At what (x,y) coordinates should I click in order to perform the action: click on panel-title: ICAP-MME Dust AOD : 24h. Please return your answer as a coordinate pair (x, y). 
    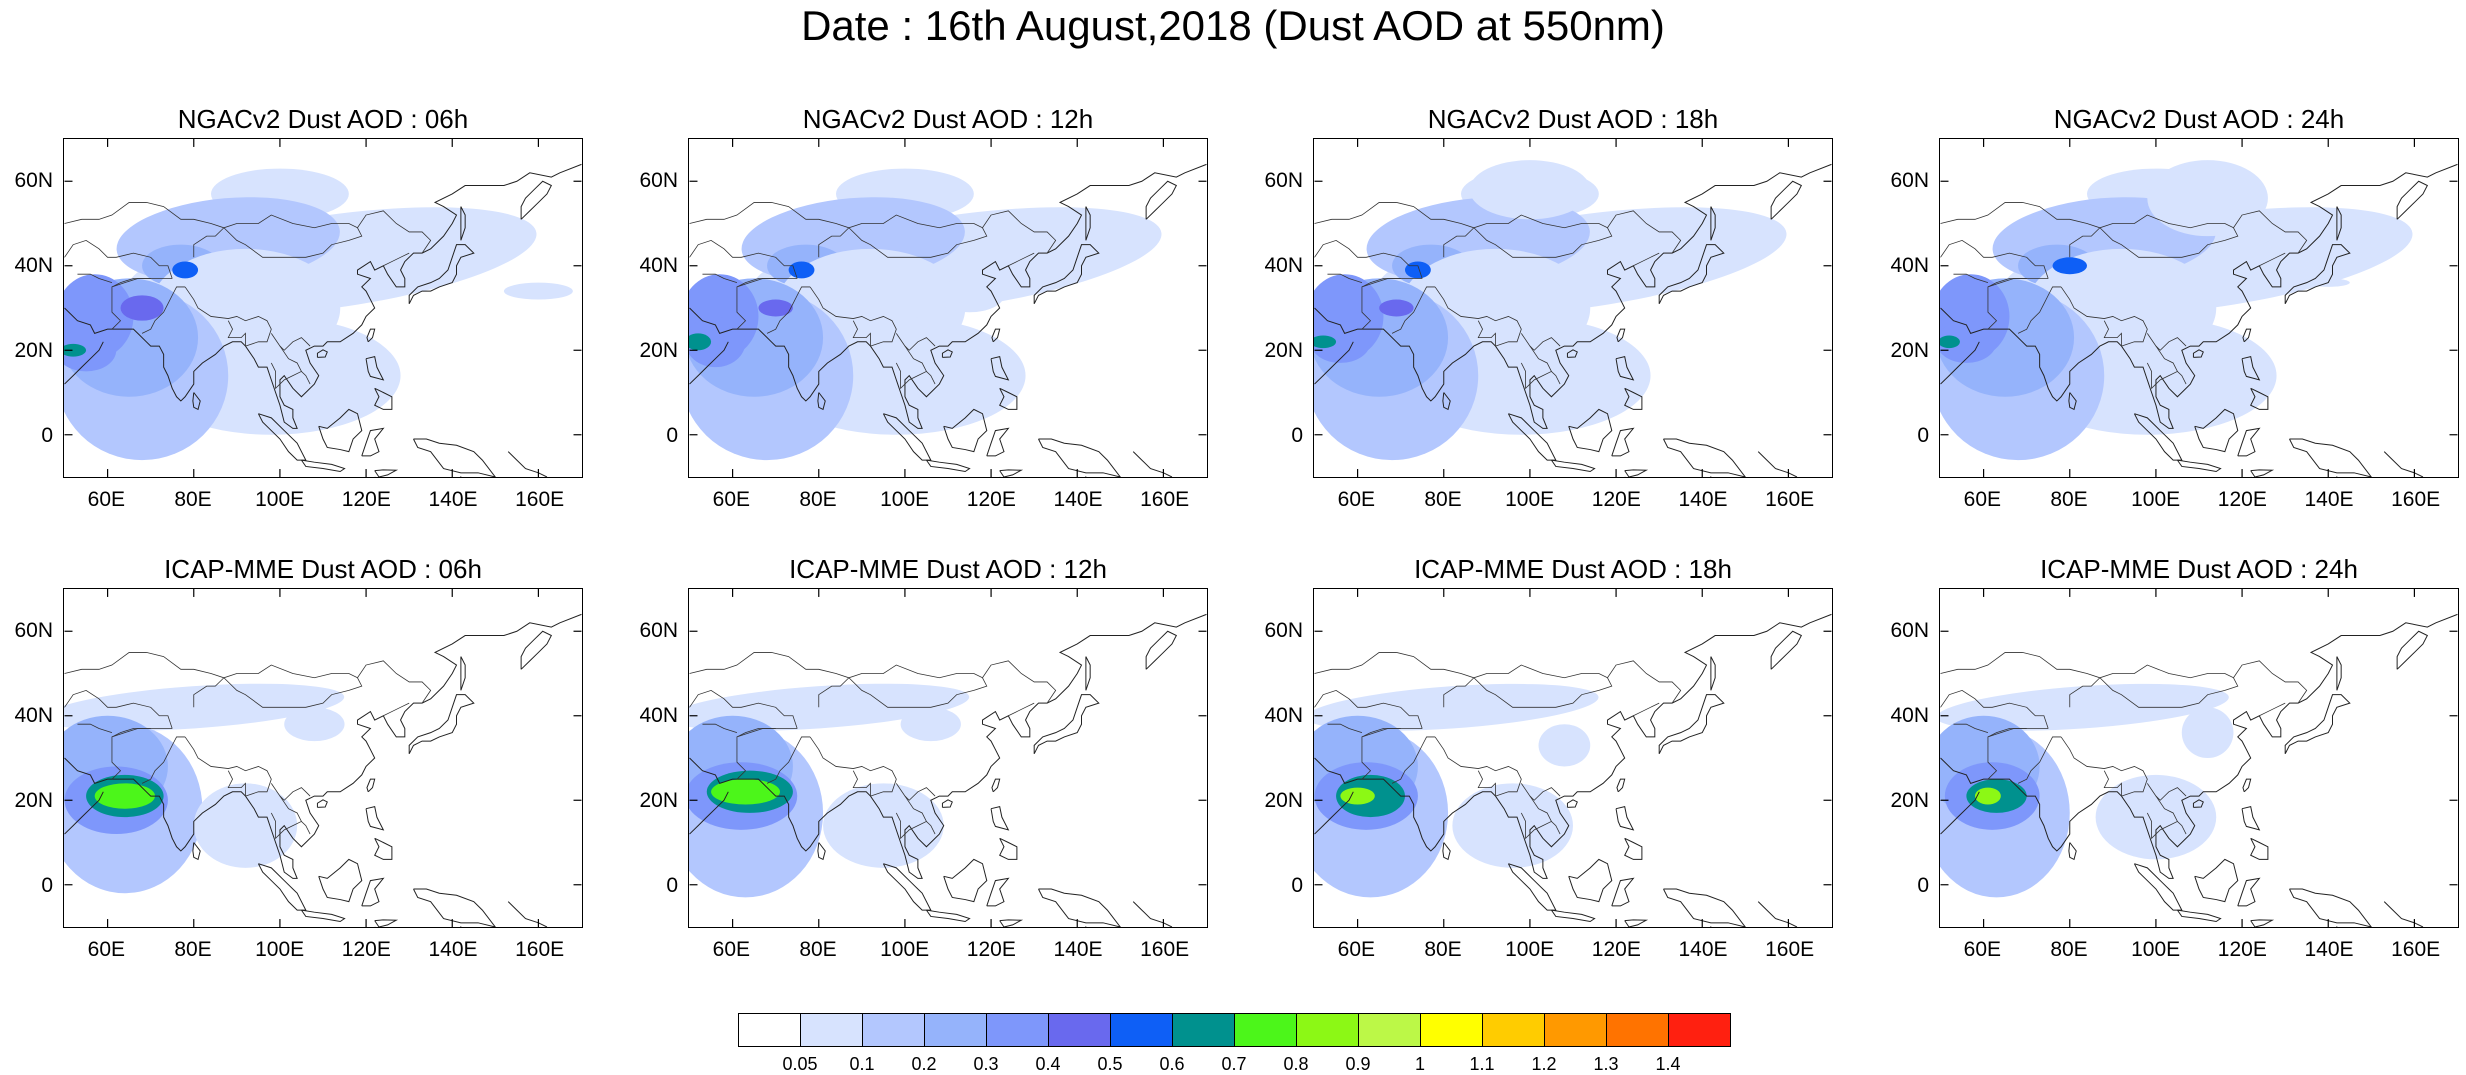
    Looking at the image, I should click on (2199, 569).